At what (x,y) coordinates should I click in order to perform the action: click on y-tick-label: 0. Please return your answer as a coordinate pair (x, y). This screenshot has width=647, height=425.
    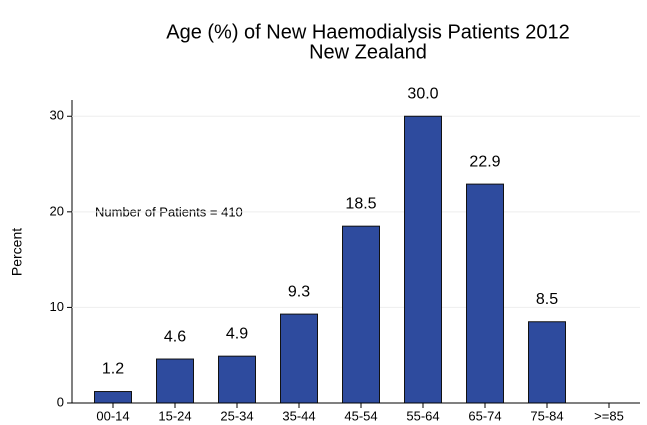
    Looking at the image, I should click on (60, 401).